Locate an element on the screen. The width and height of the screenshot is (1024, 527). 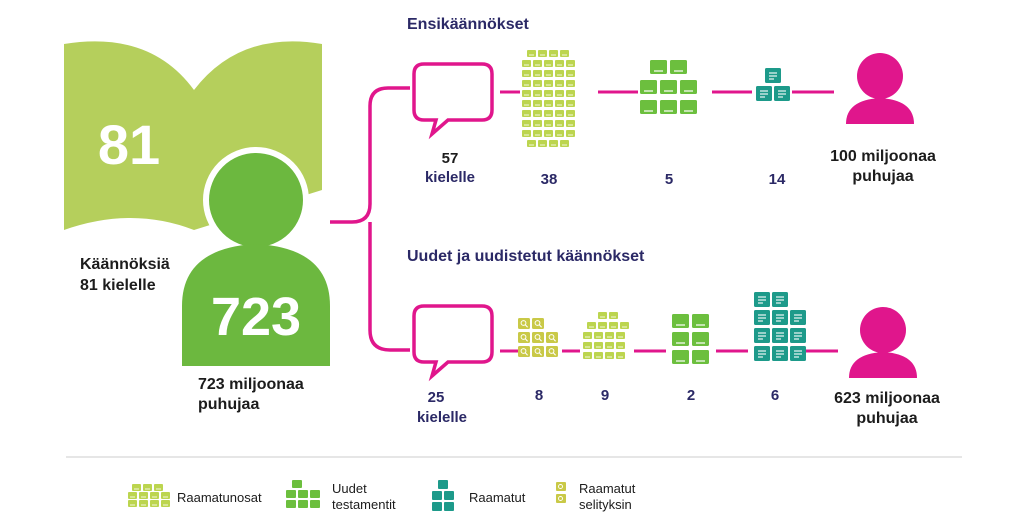
bible-portions-icon-bottom is located at coordinates (606, 335).